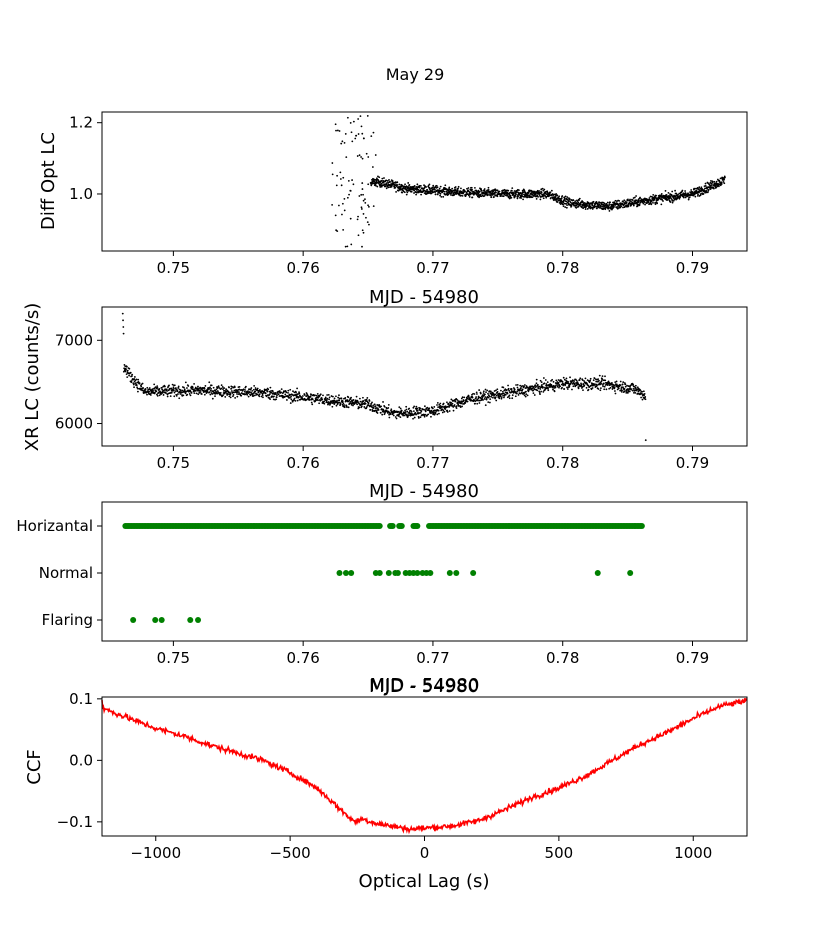 Image resolution: width=830 pixels, height=941 pixels. I want to click on optical-x-axis-label: MJD - 54980, so click(424, 297).